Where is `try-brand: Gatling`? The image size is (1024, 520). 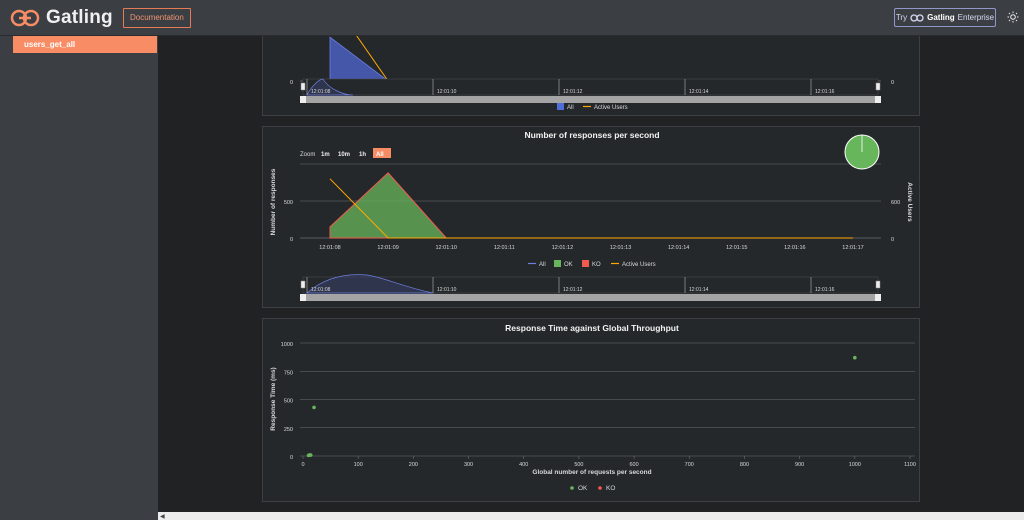 try-brand: Gatling is located at coordinates (941, 17).